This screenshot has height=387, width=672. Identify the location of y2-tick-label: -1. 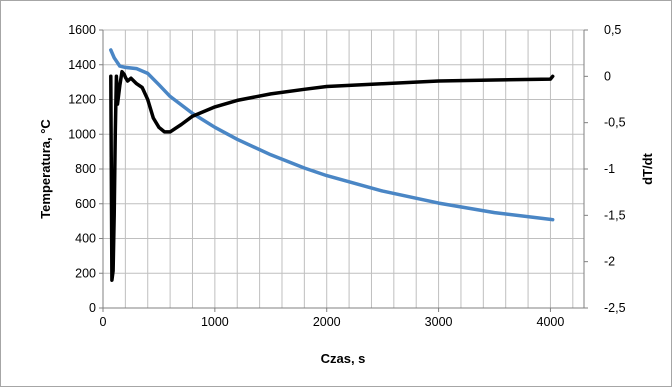
(609, 169).